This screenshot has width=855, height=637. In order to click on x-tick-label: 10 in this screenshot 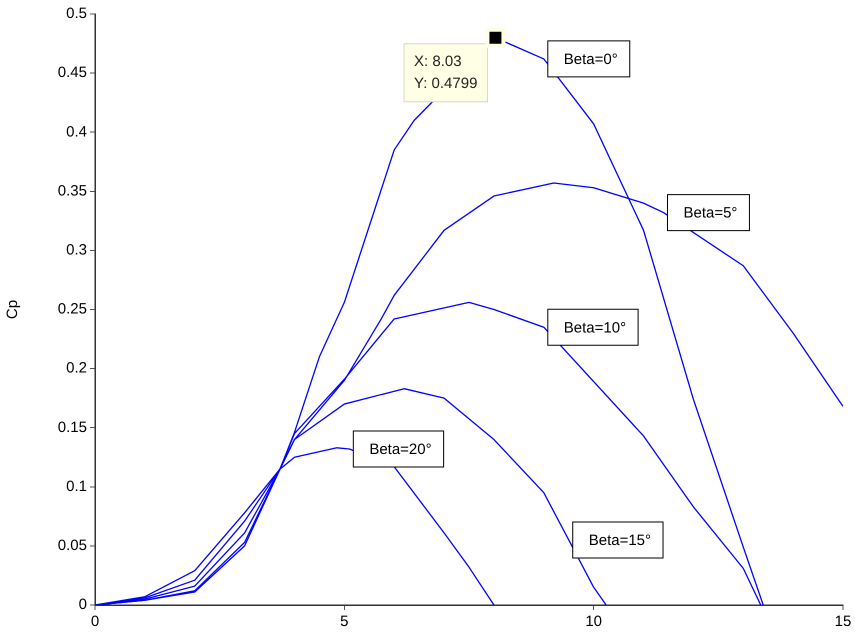, I will do `click(593, 621)`.